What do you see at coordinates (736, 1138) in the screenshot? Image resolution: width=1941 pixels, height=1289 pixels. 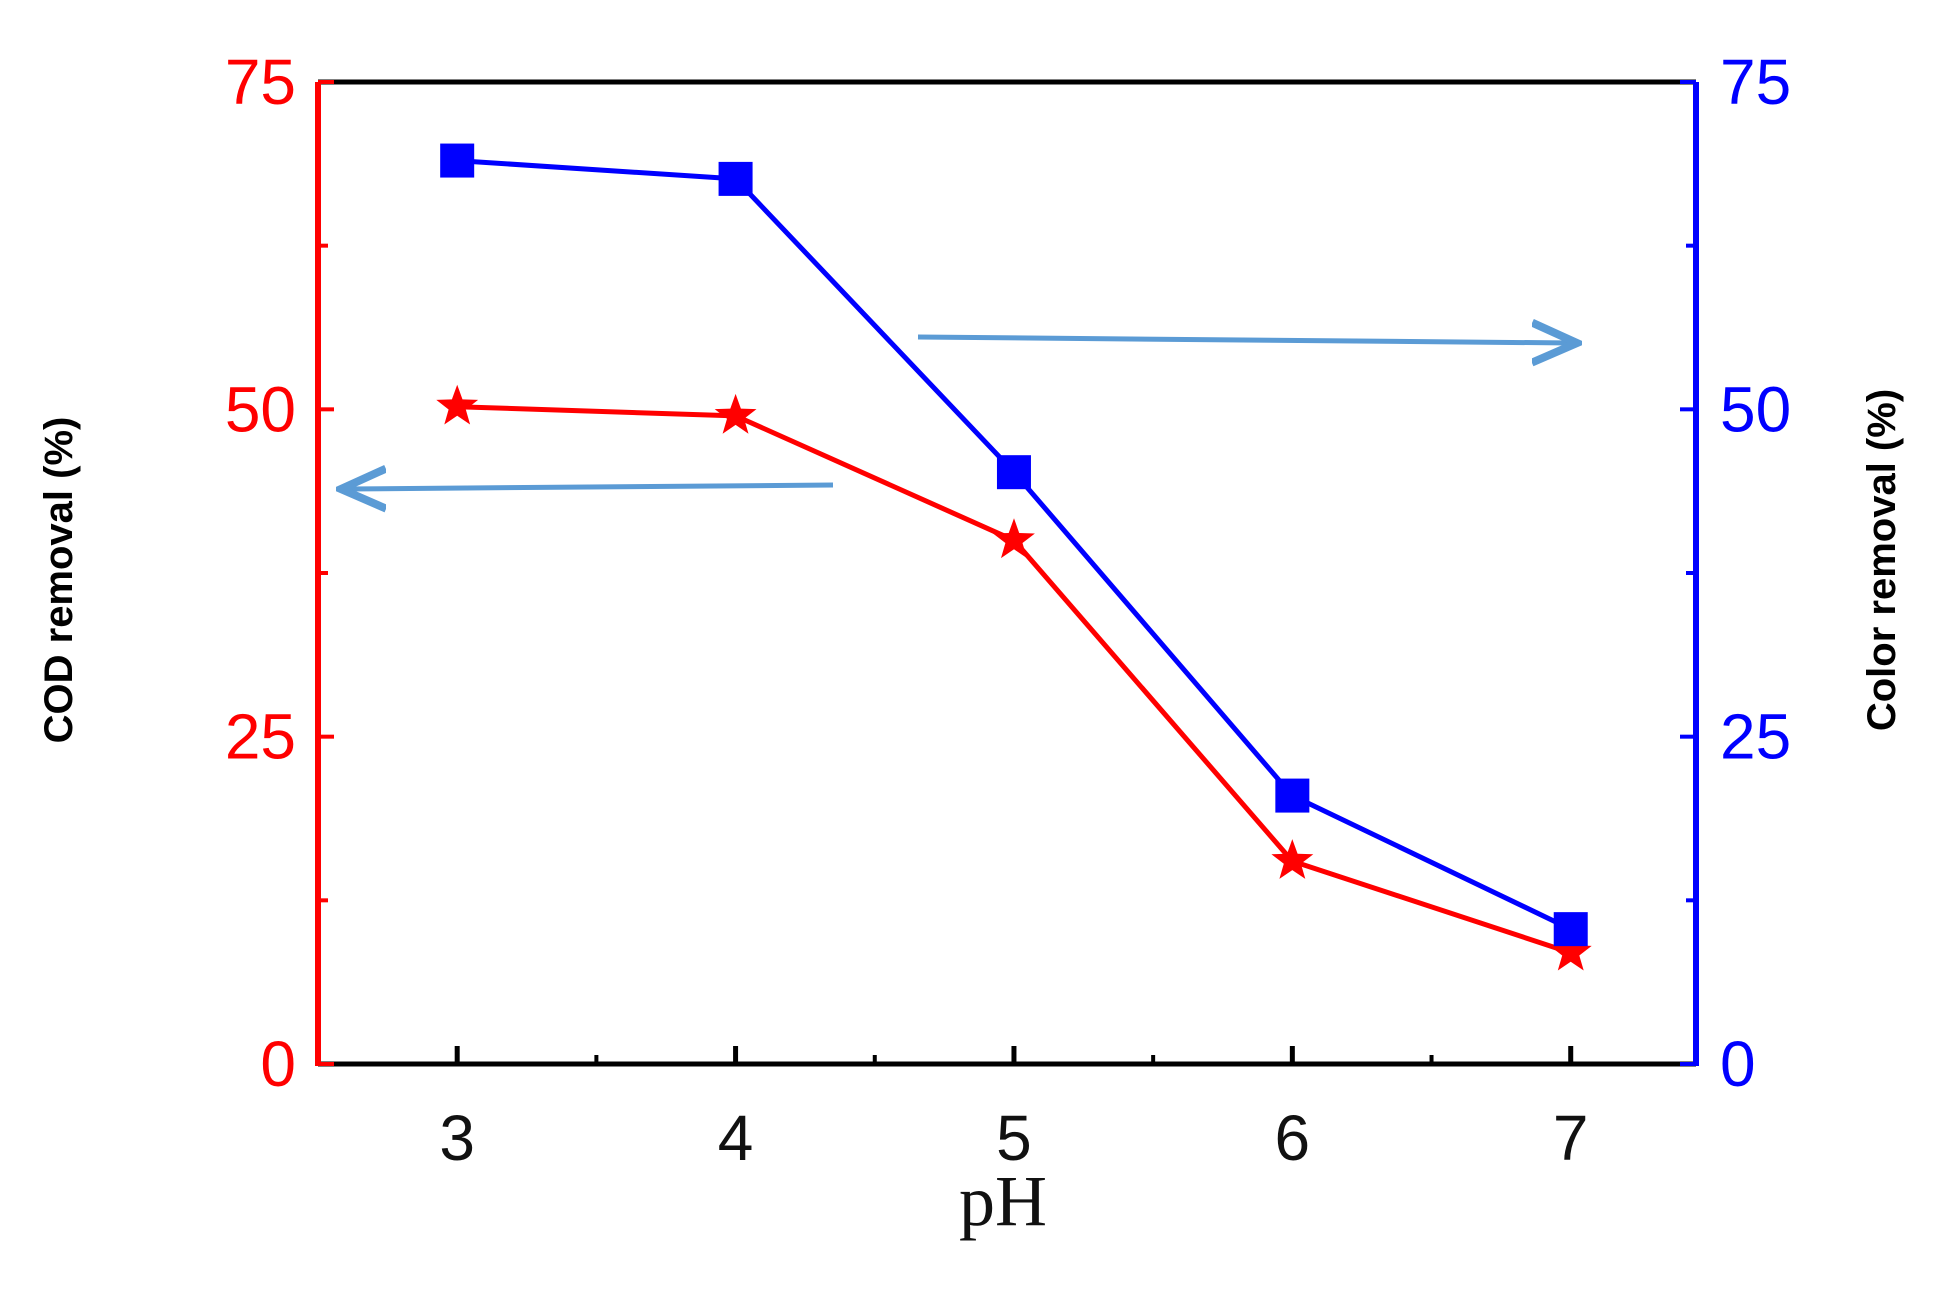 I see `x-tick-label: 4` at bounding box center [736, 1138].